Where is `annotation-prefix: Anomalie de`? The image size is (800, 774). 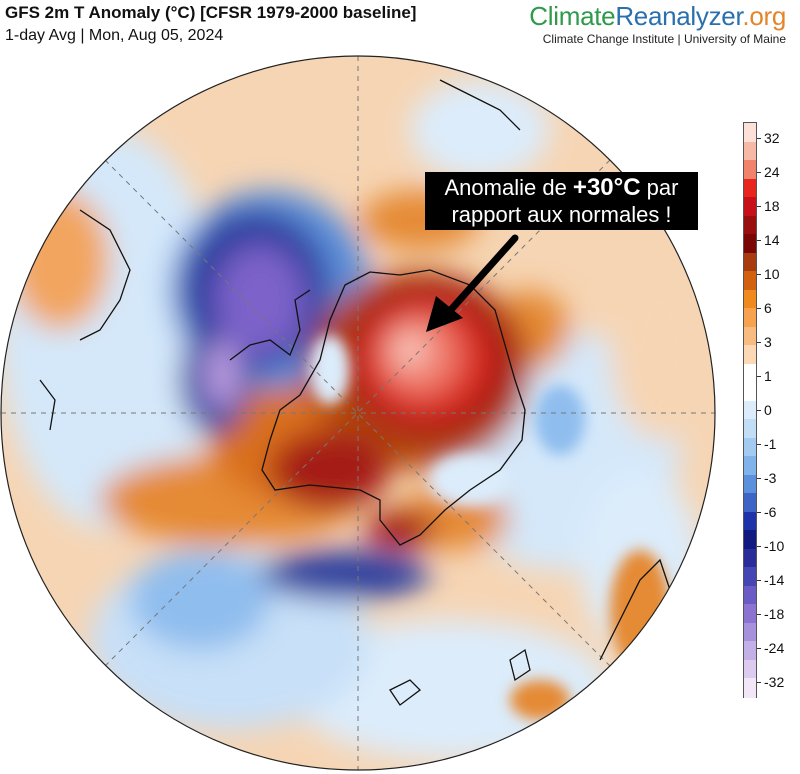 annotation-prefix: Anomalie de is located at coordinates (508, 187).